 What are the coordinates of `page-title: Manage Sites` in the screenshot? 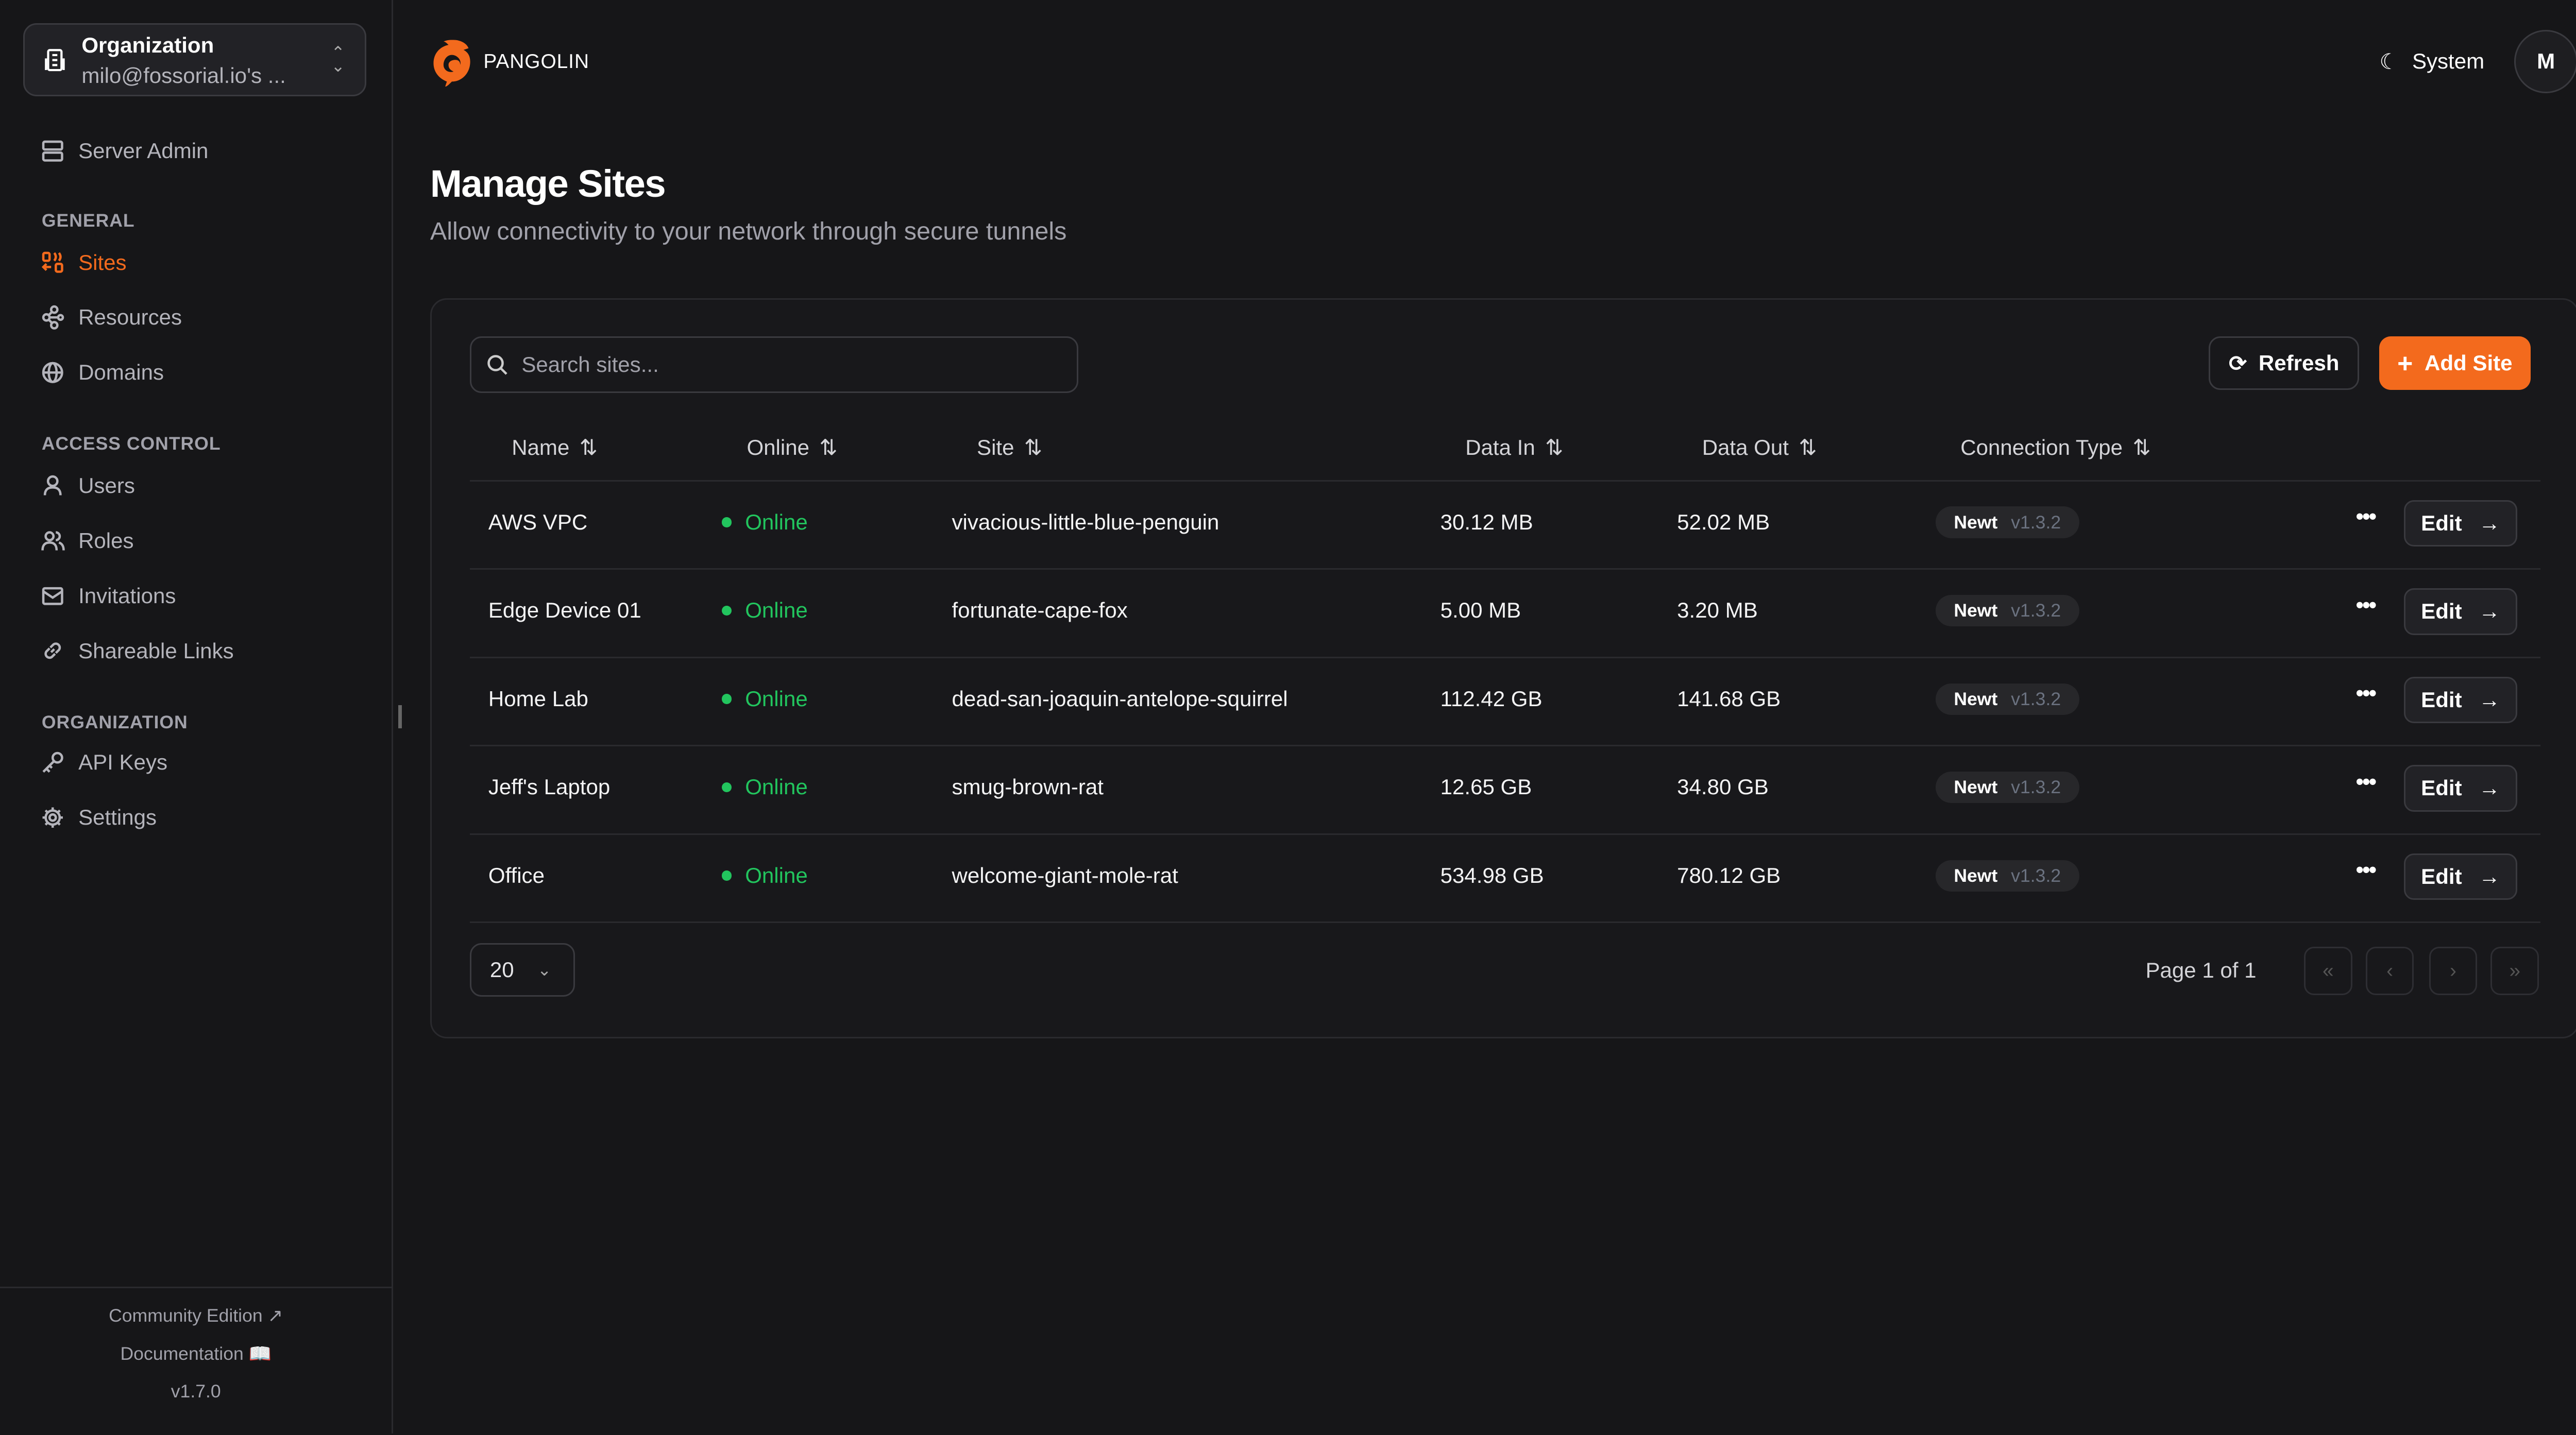 It's located at (548, 183).